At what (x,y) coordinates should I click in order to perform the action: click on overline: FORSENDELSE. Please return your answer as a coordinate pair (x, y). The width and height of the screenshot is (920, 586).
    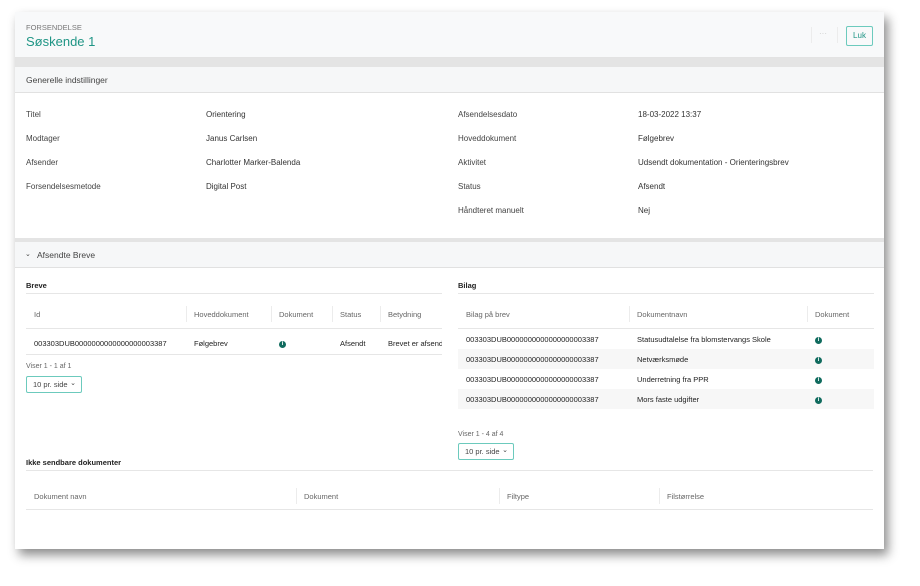
    Looking at the image, I should click on (54, 27).